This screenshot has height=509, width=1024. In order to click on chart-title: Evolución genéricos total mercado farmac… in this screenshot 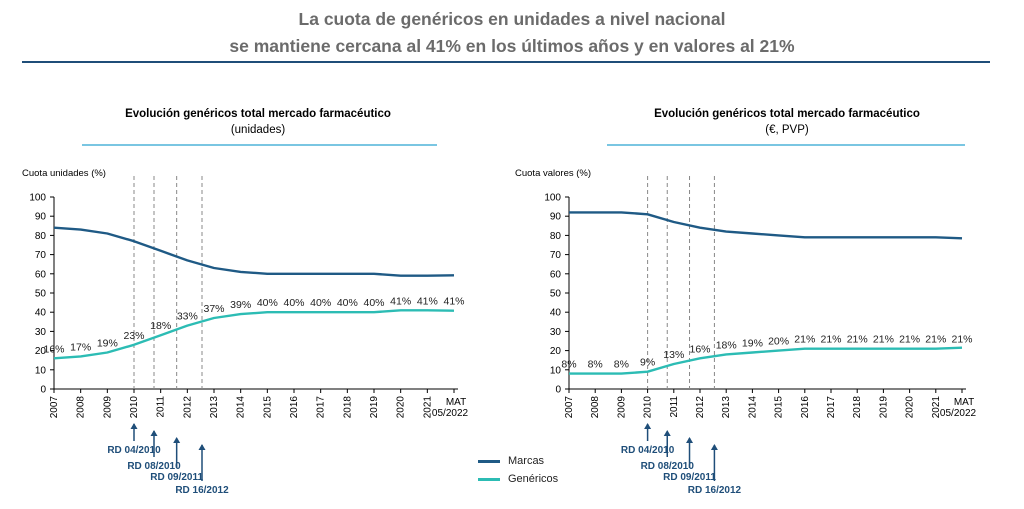, I will do `click(787, 114)`.